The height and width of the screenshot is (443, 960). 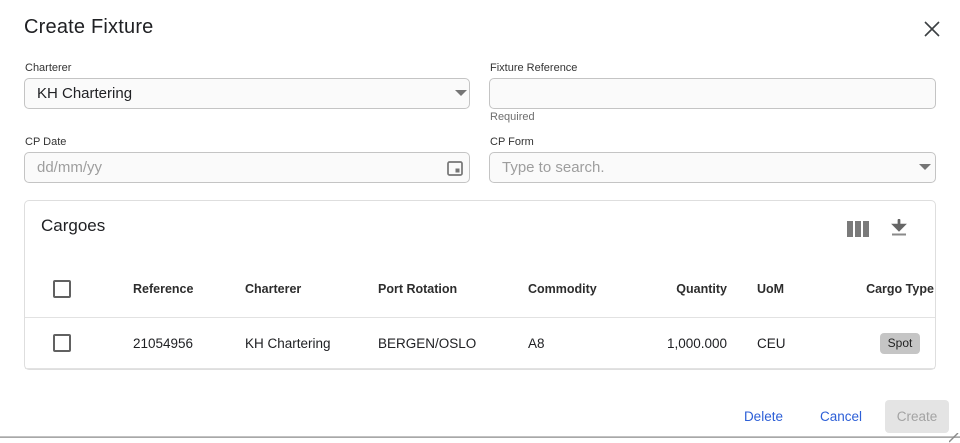 What do you see at coordinates (771, 289) in the screenshot?
I see `column-header-uom: UoM` at bounding box center [771, 289].